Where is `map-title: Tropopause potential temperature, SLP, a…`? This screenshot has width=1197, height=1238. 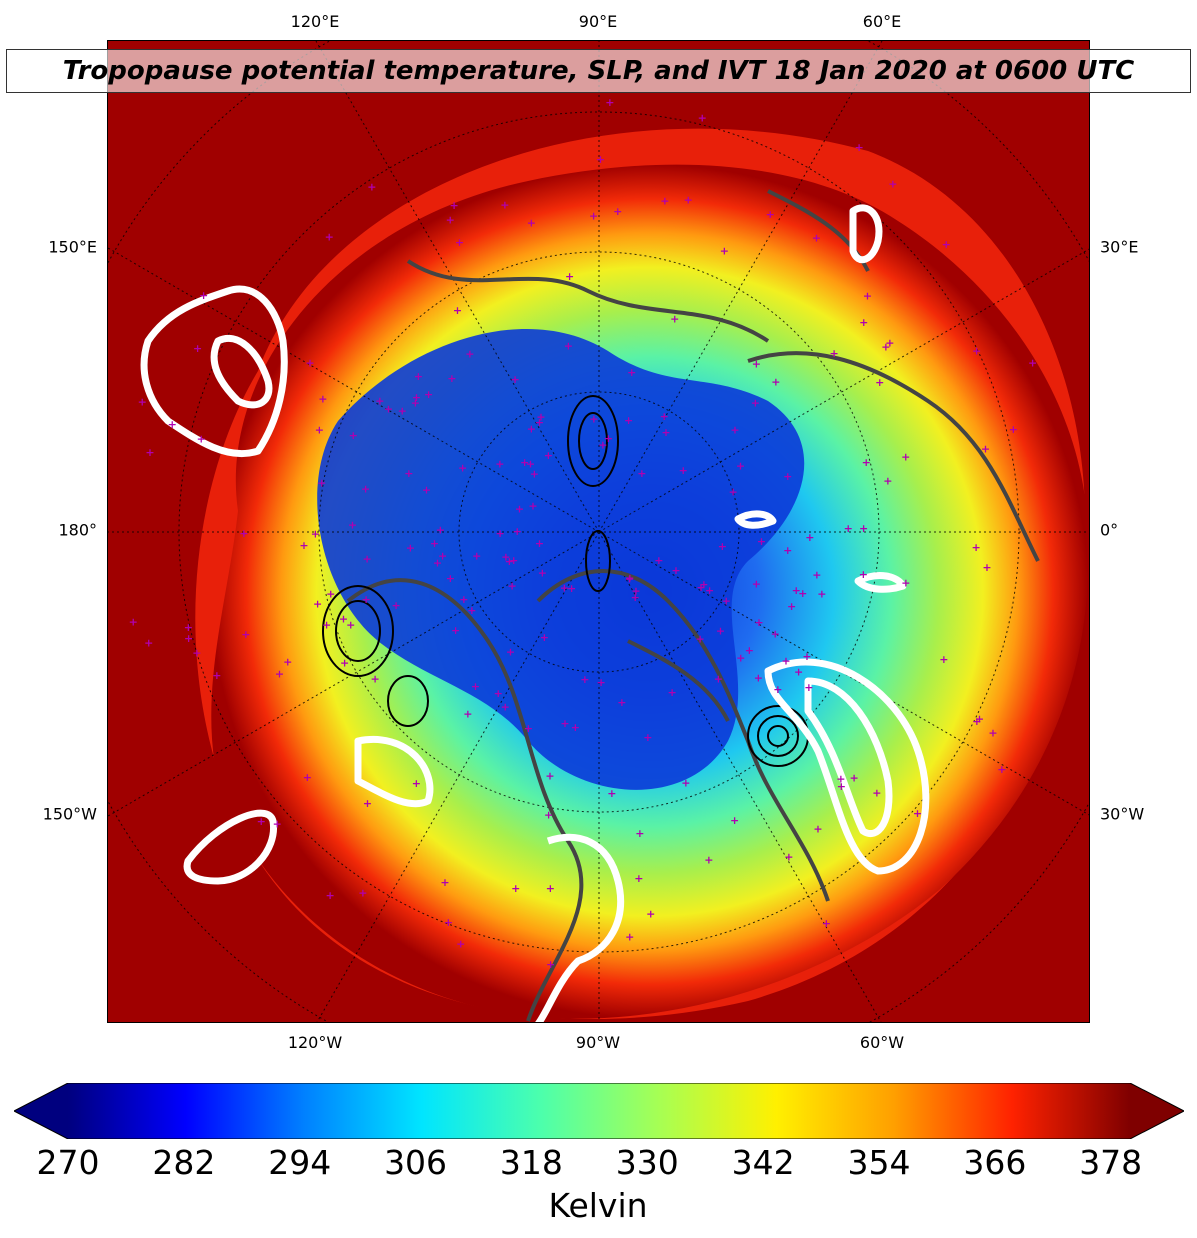
map-title: Tropopause potential temperature, SLP, a… is located at coordinates (598, 71).